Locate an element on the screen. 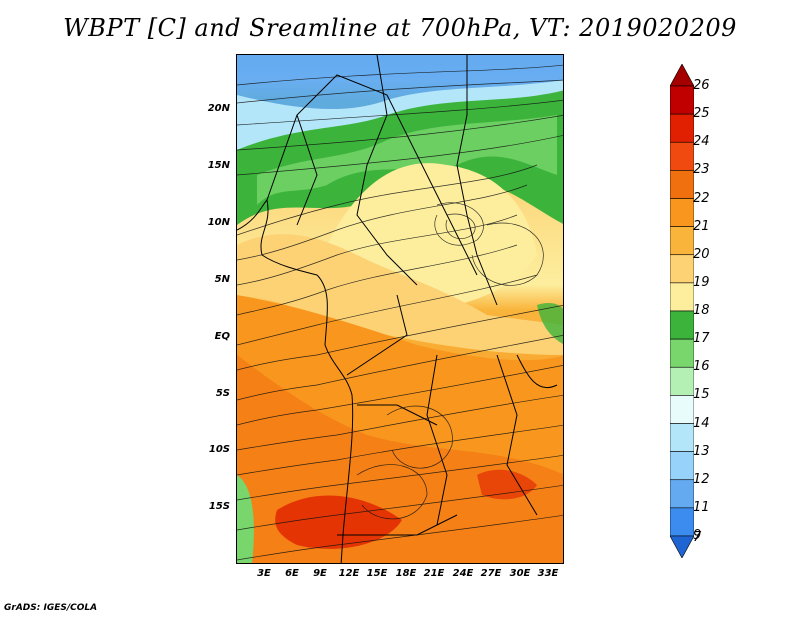 Image resolution: width=800 pixels, height=618 pixels. lon-label-12e: 12E is located at coordinates (349, 573).